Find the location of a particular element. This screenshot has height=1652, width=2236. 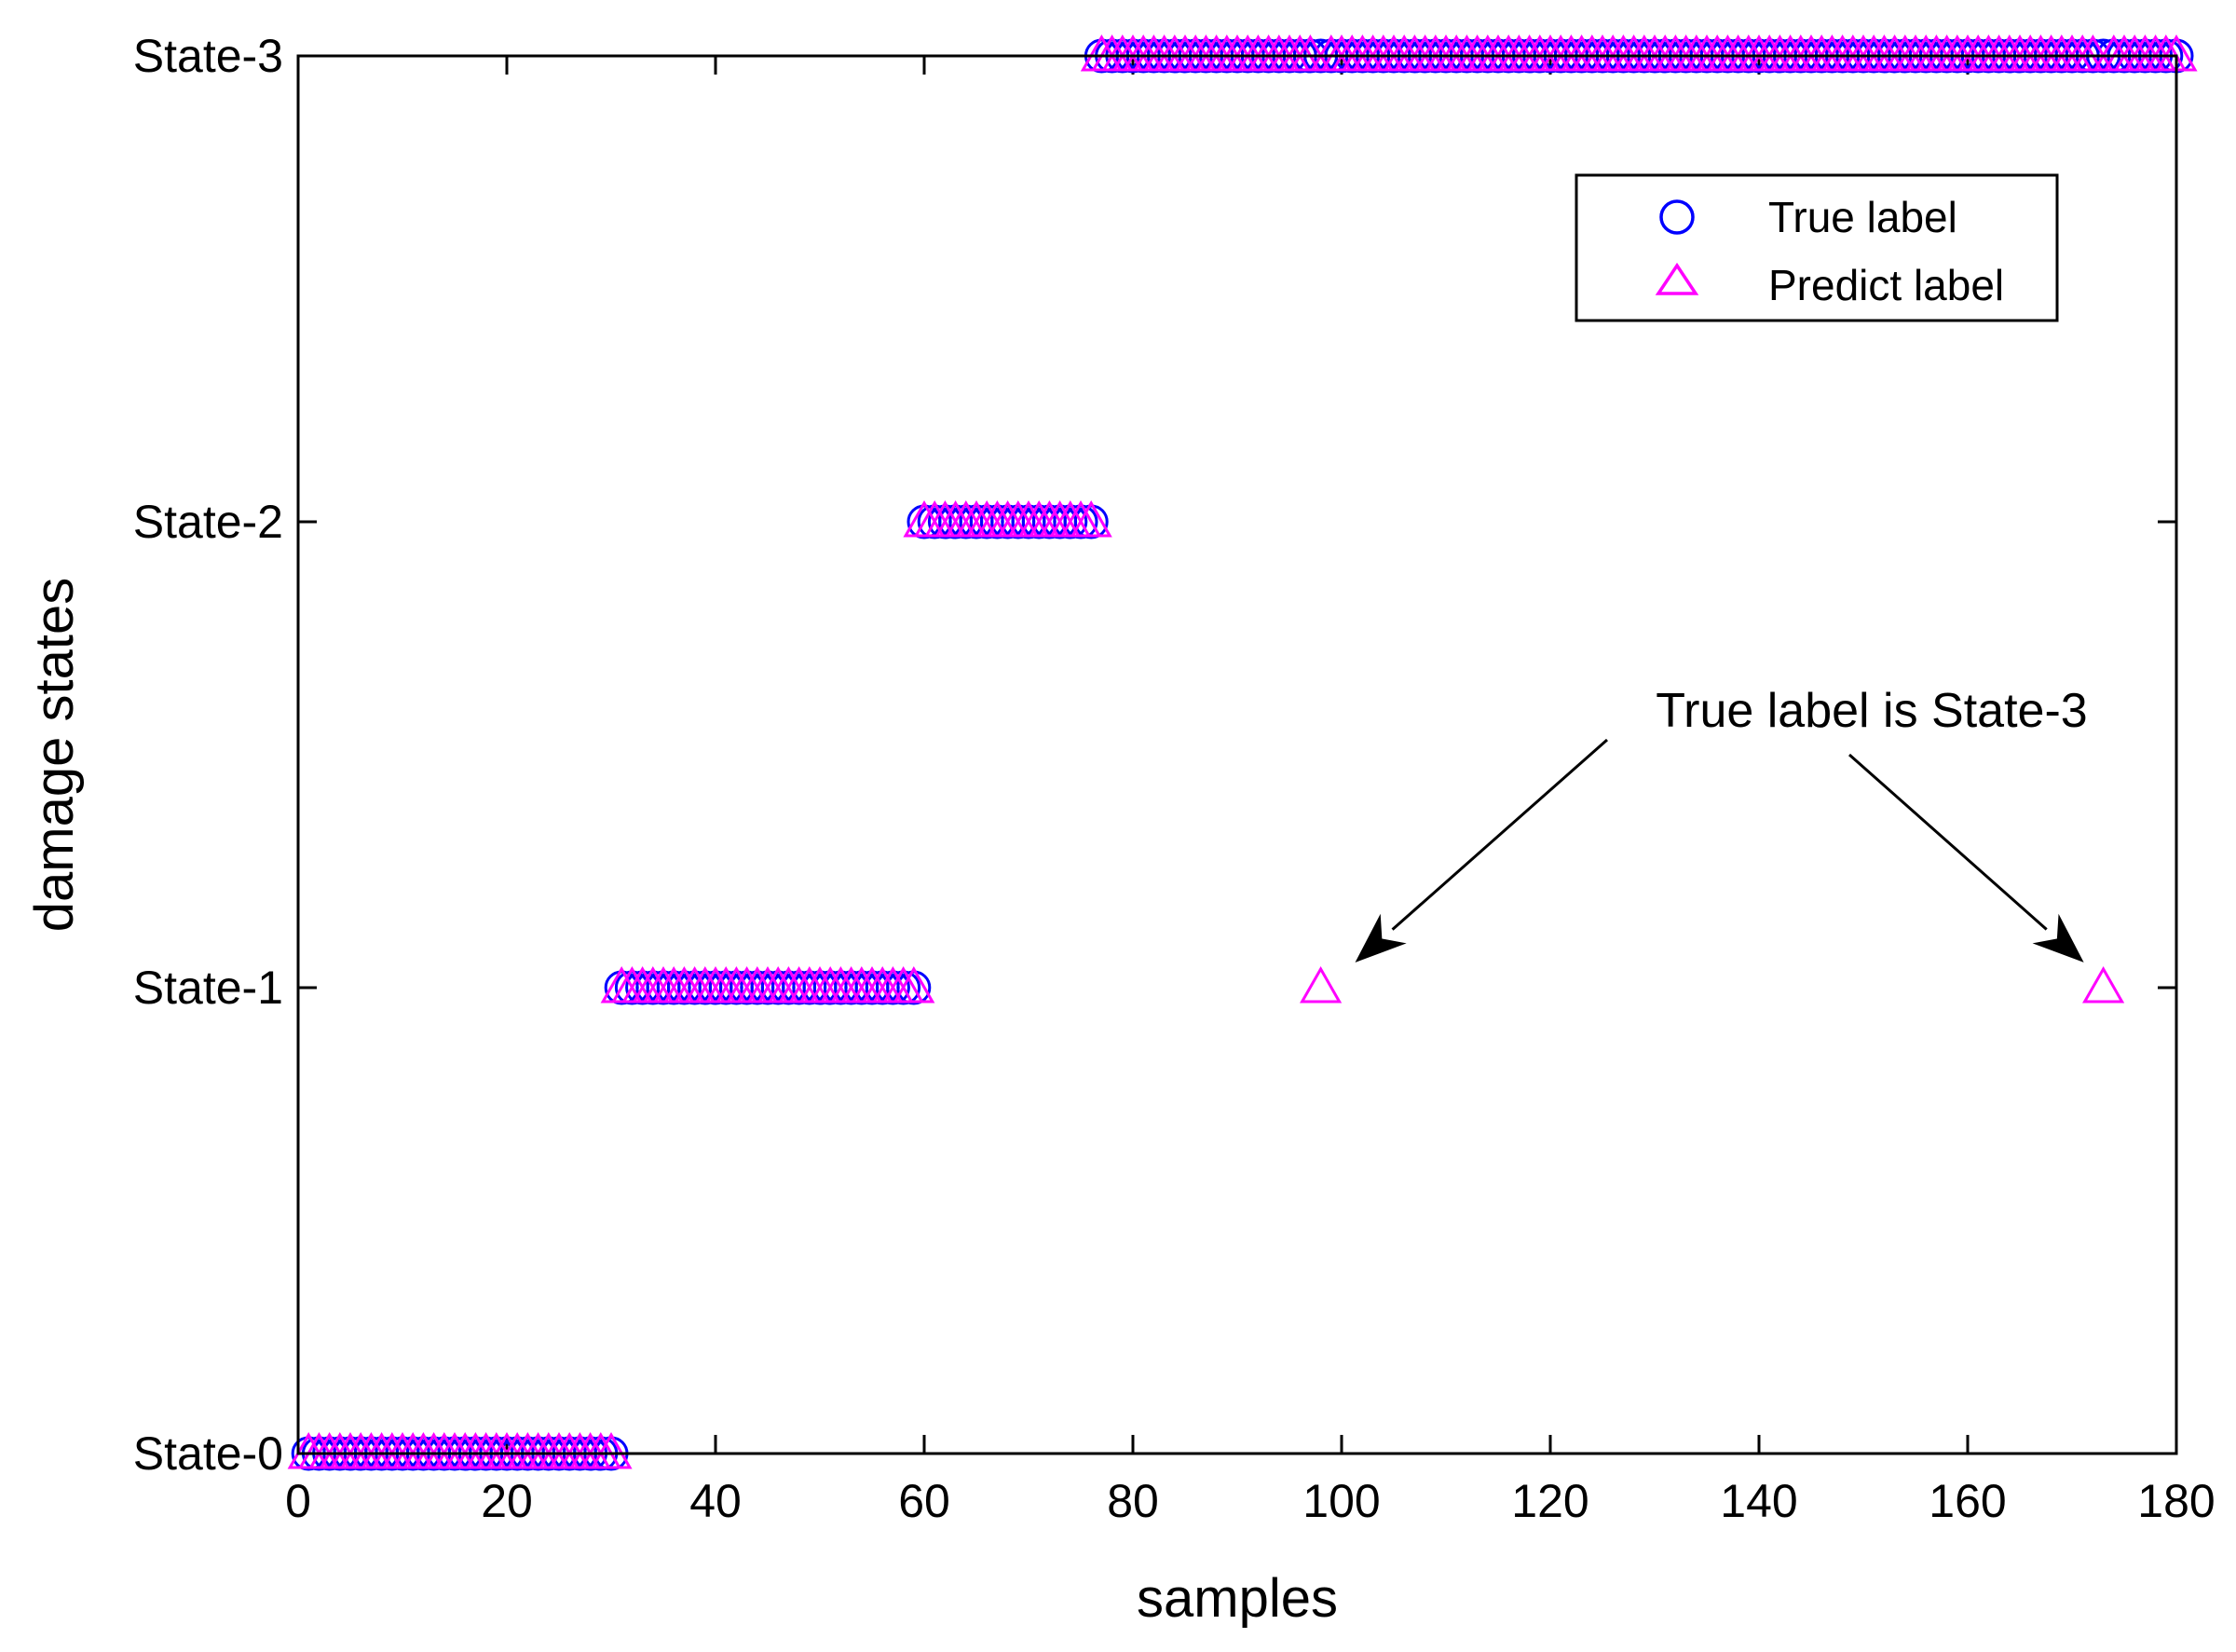

x-tick-label: 40 is located at coordinates (715, 1501).